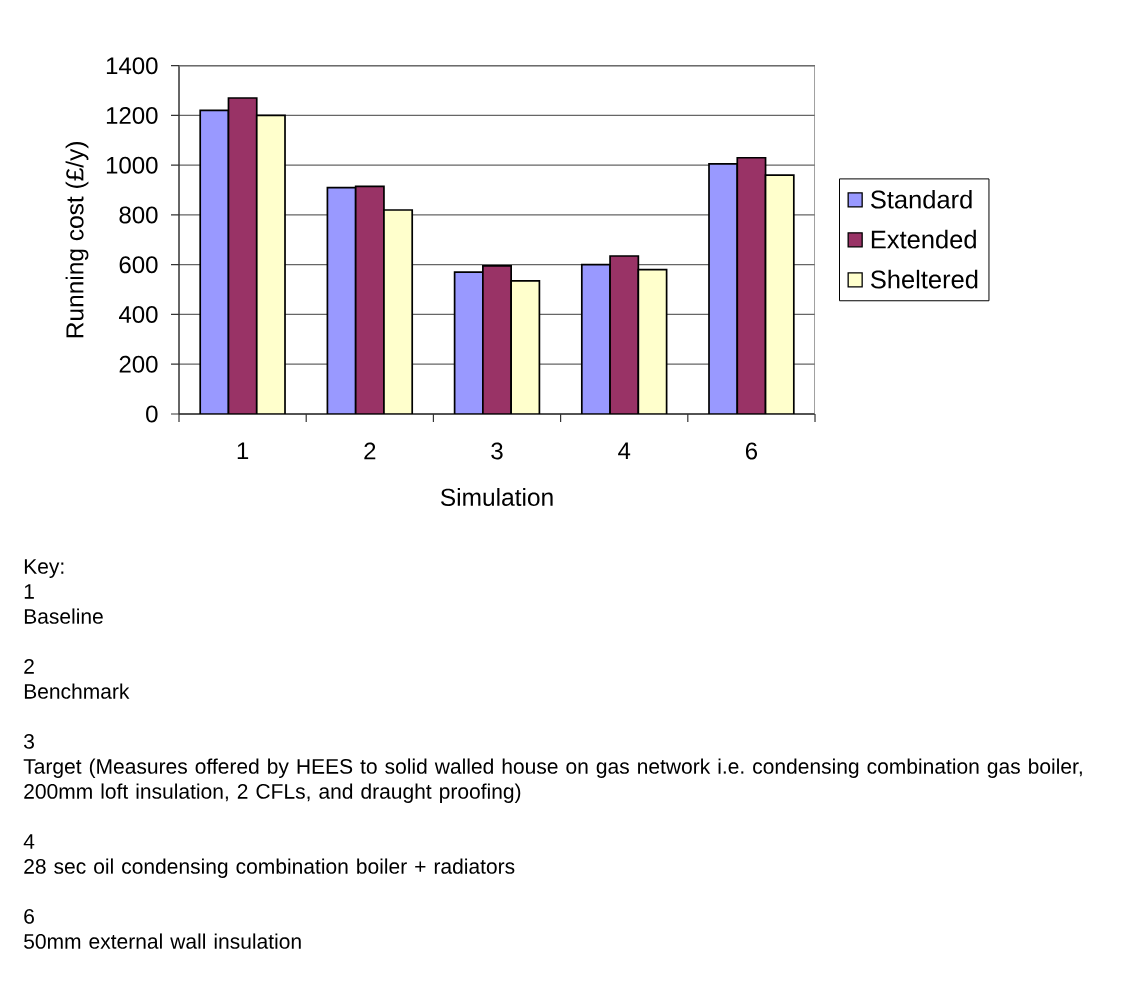 The height and width of the screenshot is (995, 1131). I want to click on text: Benchmark, so click(77, 691).